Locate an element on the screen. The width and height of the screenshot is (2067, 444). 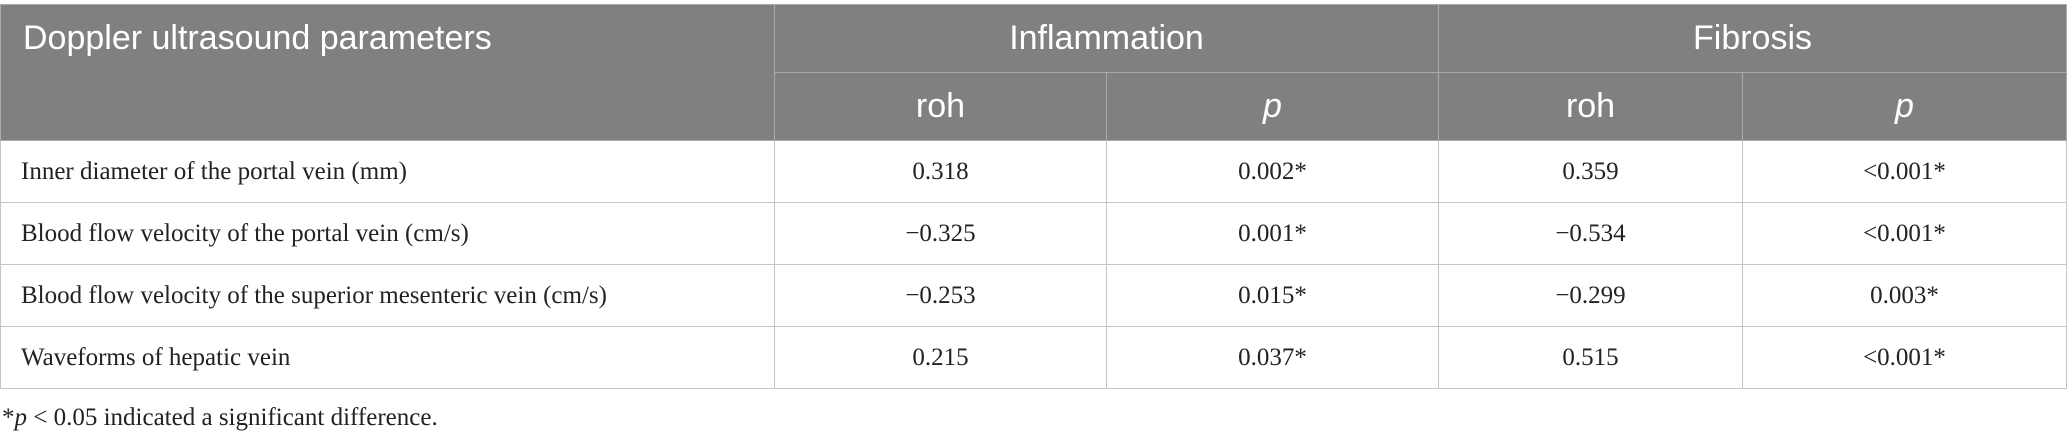
subheader-inflammation-roh: roh is located at coordinates (940, 106).